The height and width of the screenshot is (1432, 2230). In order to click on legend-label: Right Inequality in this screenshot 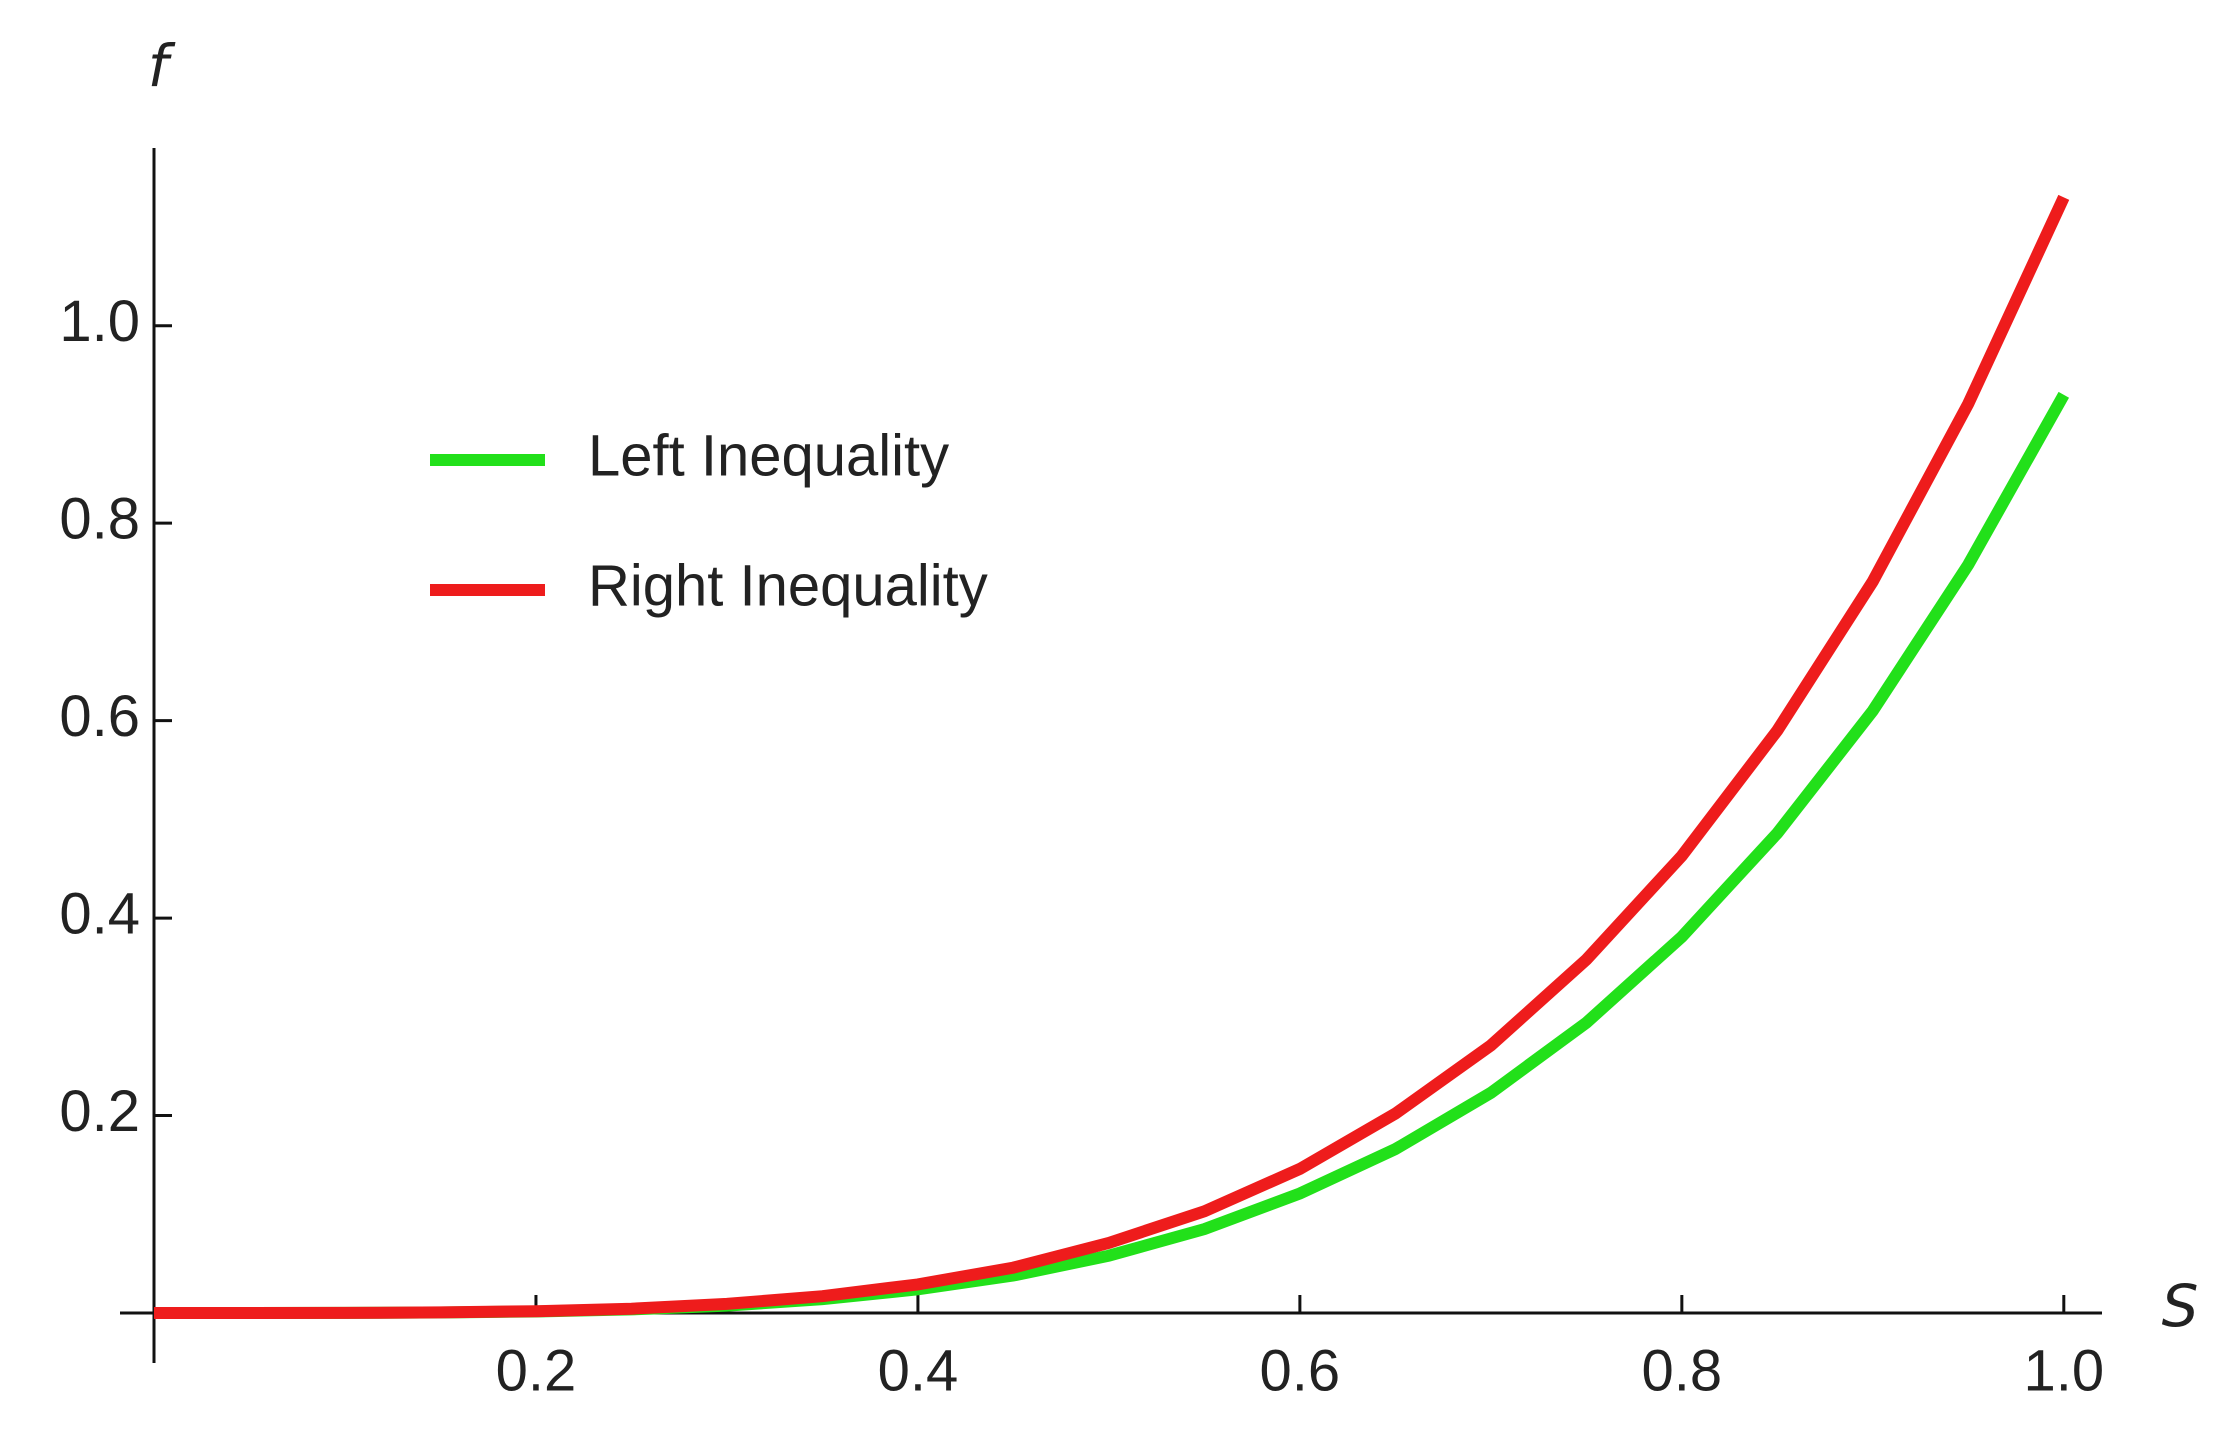, I will do `click(788, 585)`.